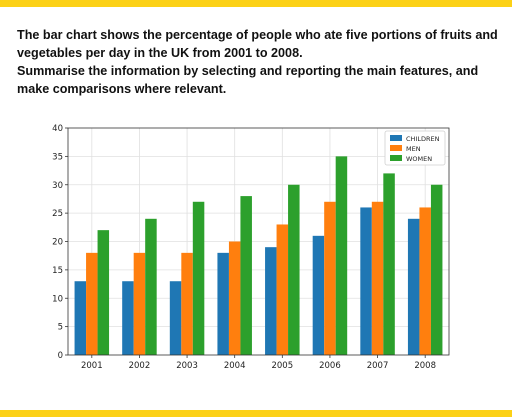 The width and height of the screenshot is (512, 417). I want to click on x-tick-label: 2005, so click(282, 366).